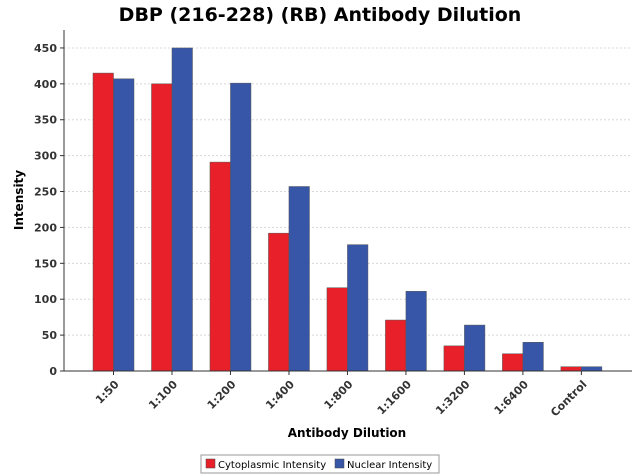 The image size is (640, 475). Describe the element at coordinates (45, 120) in the screenshot. I see `y-tick-label: 350` at that location.